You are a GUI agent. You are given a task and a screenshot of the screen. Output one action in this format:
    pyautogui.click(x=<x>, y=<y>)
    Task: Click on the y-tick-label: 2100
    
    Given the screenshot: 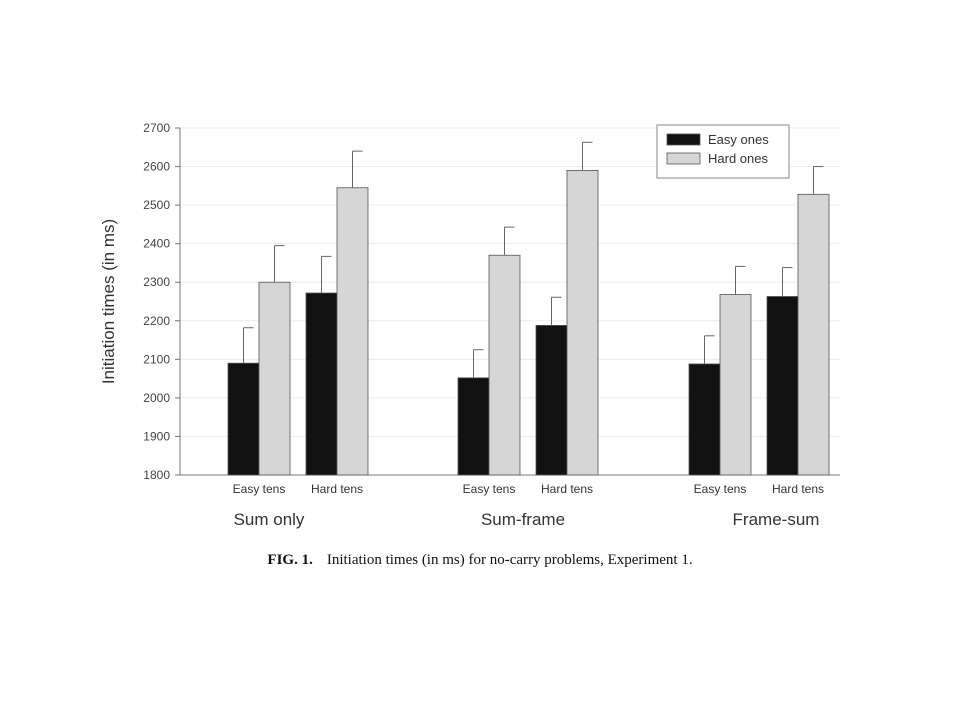 What is the action you would take?
    pyautogui.click(x=156, y=359)
    